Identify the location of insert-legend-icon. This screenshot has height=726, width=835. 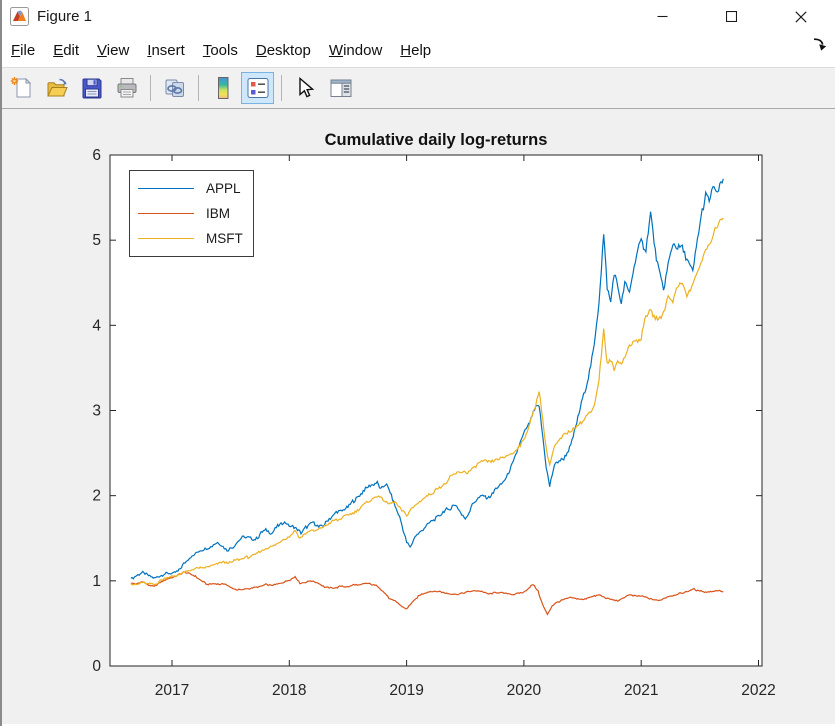
(257, 88).